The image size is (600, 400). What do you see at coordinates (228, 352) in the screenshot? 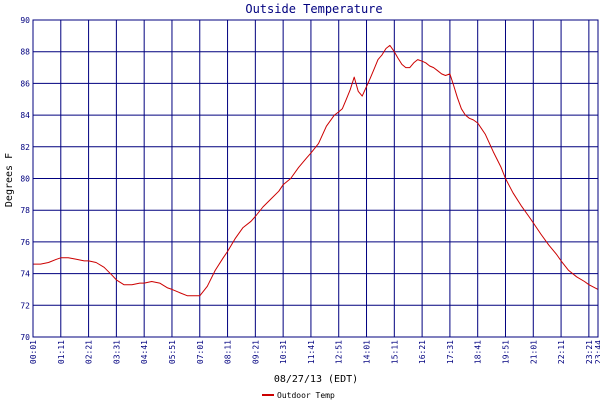
I see `x-tick-label: 08:11` at bounding box center [228, 352].